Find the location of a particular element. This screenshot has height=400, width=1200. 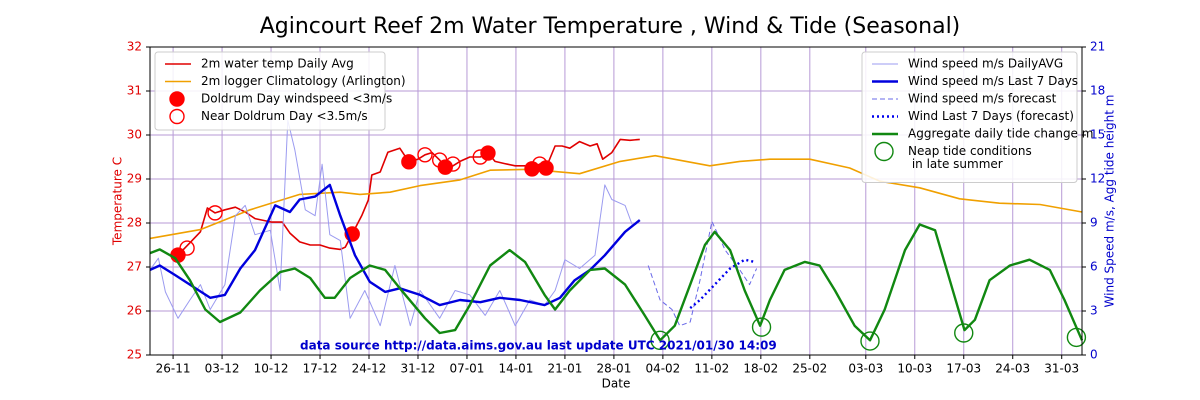

x-tick-label: 28-01 is located at coordinates (613, 369).